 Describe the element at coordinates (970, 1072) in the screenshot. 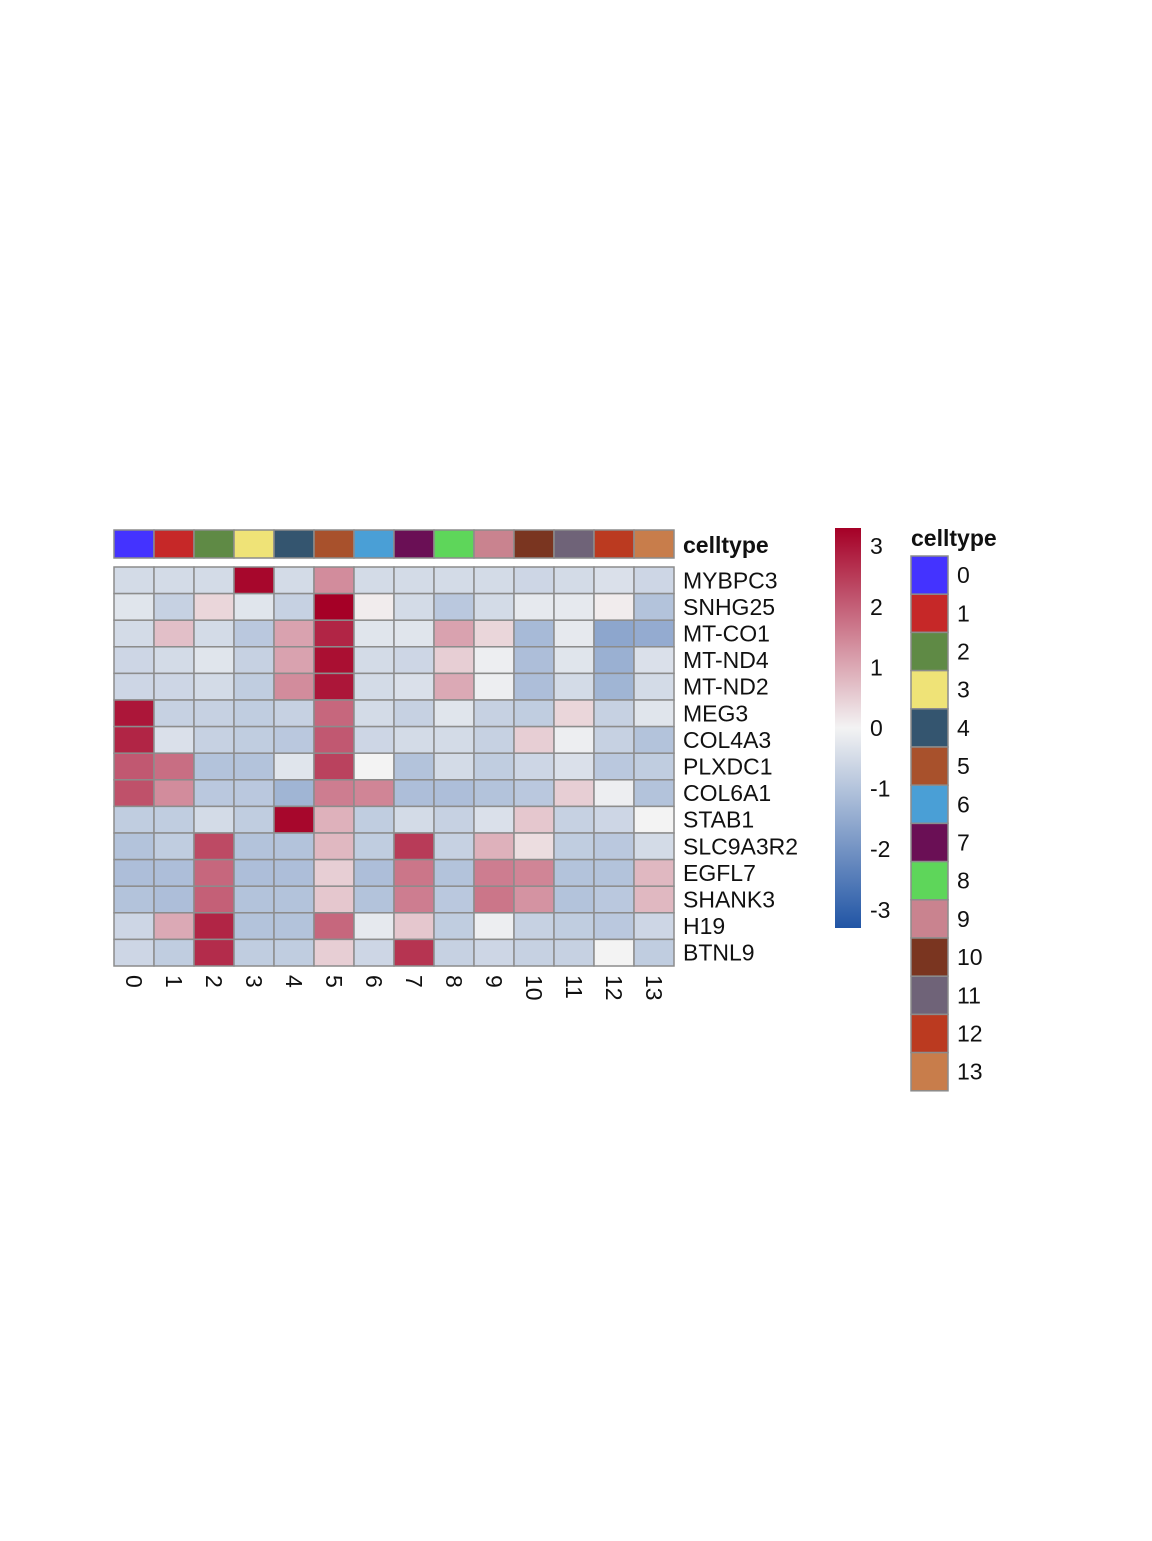

I see `legend-label: 13` at that location.